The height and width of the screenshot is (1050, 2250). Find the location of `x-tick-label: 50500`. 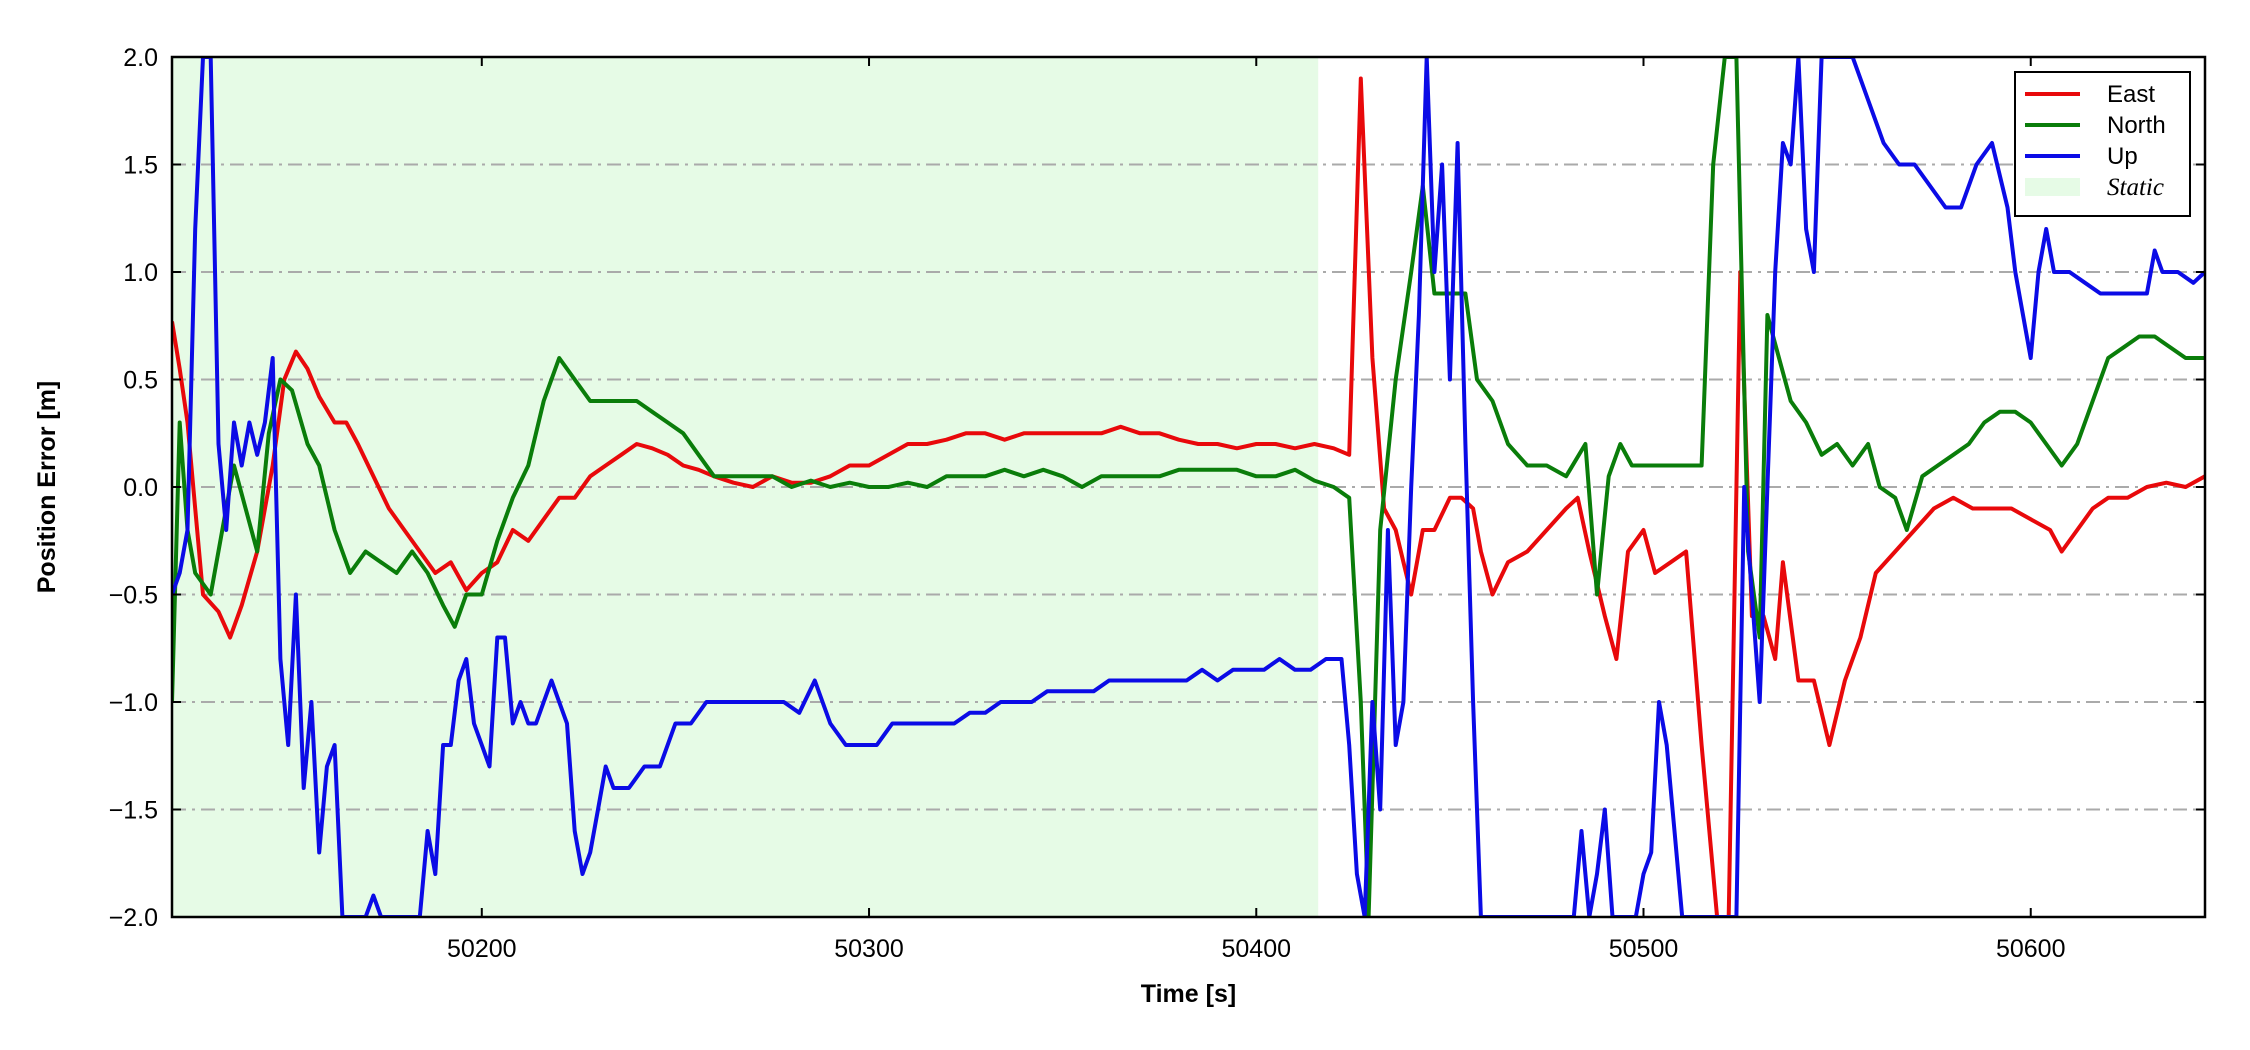

x-tick-label: 50500 is located at coordinates (1644, 949).